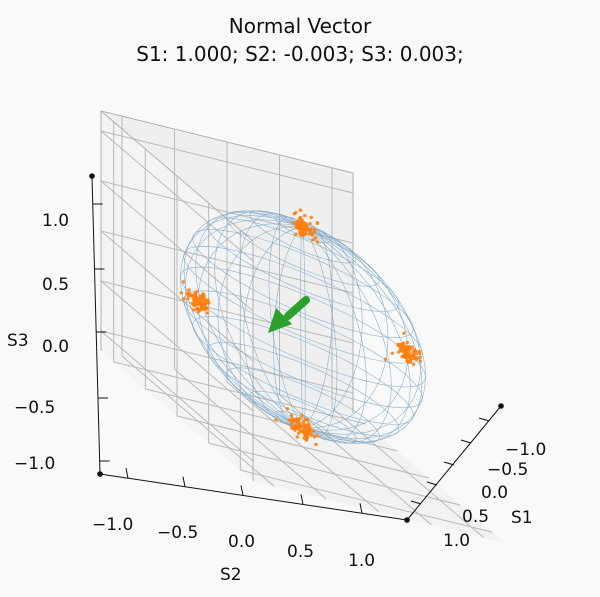 The image size is (600, 597). What do you see at coordinates (253, 497) in the screenshot?
I see `s2-axis-line` at bounding box center [253, 497].